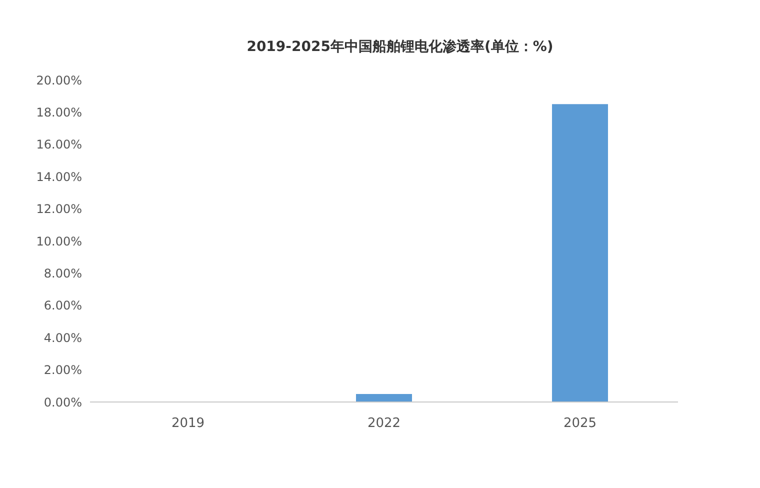 The height and width of the screenshot is (488, 760). I want to click on y-tick-label: 16.00%, so click(59, 145).